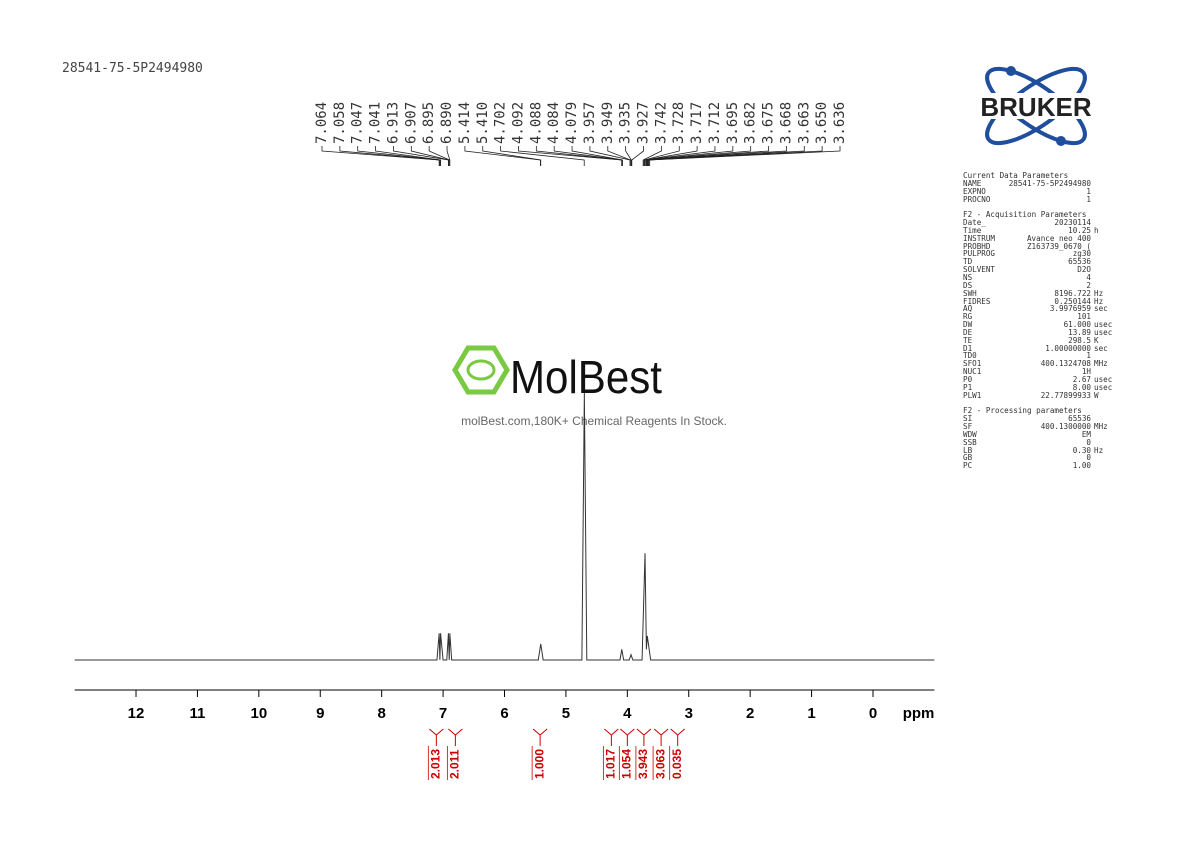  What do you see at coordinates (1058, 246) in the screenshot?
I see `parameter-value: Z163739_0670 (` at bounding box center [1058, 246].